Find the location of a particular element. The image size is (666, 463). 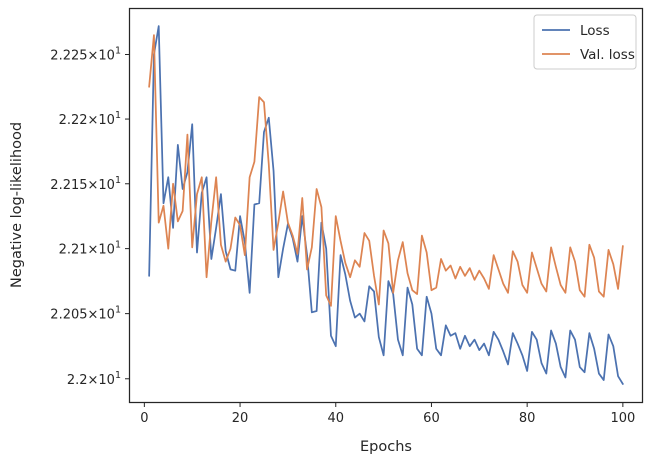

y-axis-label: Negative log-likelihood is located at coordinates (17, 205).